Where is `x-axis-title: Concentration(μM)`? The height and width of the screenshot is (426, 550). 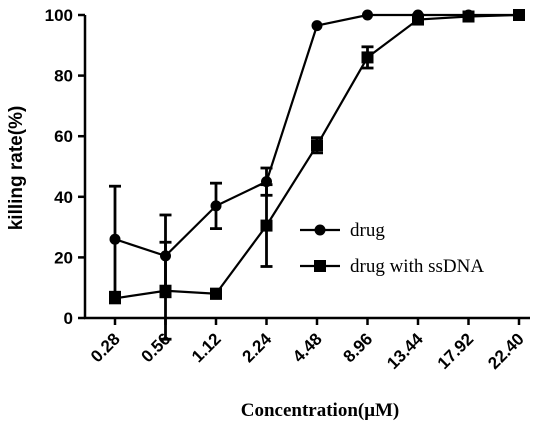
x-axis-title: Concentration(μM) is located at coordinates (320, 410).